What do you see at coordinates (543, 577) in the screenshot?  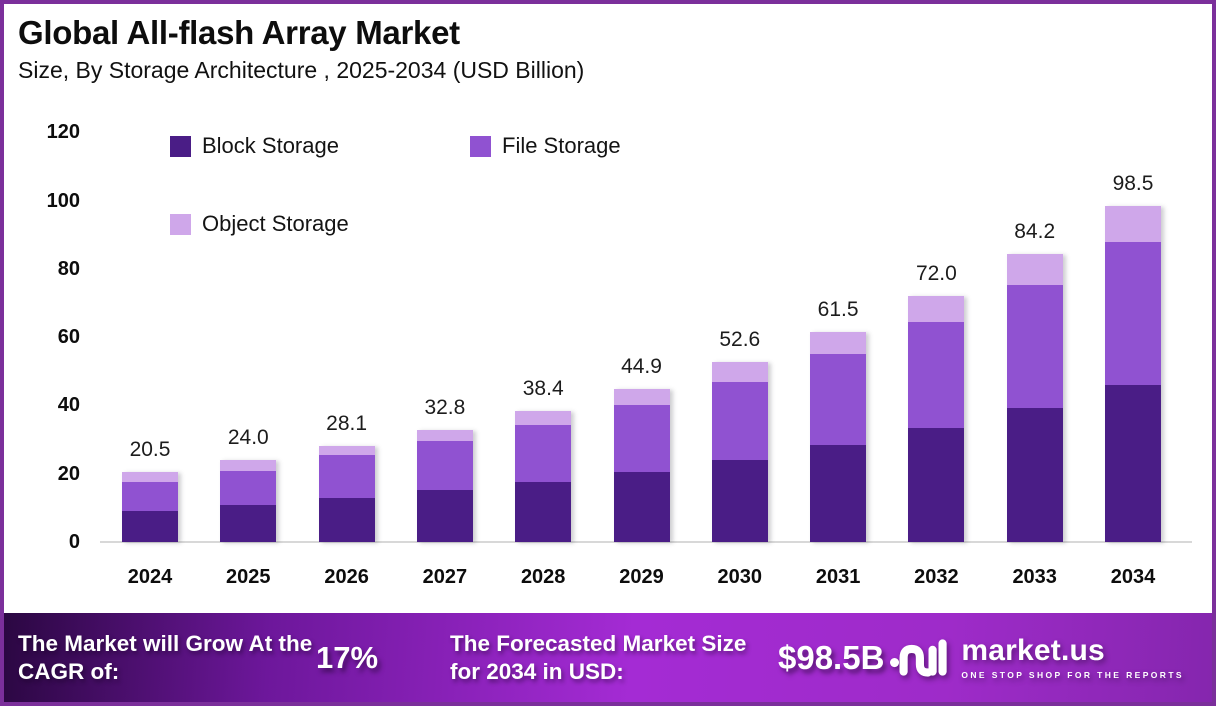 I see `x-axis-category-label: 2028` at bounding box center [543, 577].